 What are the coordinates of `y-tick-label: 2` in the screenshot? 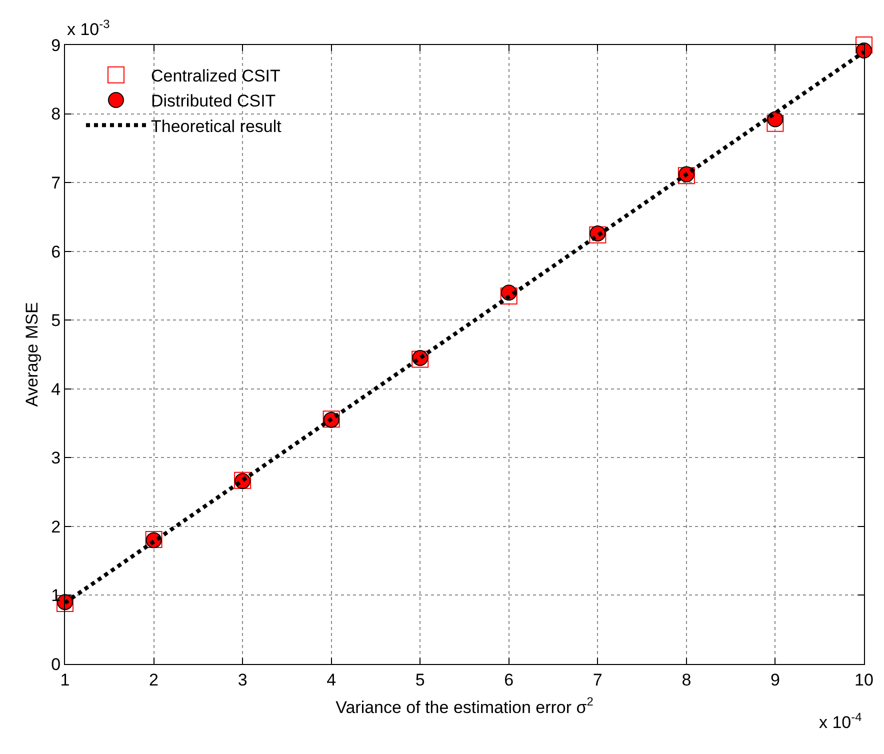 It's located at (56, 526).